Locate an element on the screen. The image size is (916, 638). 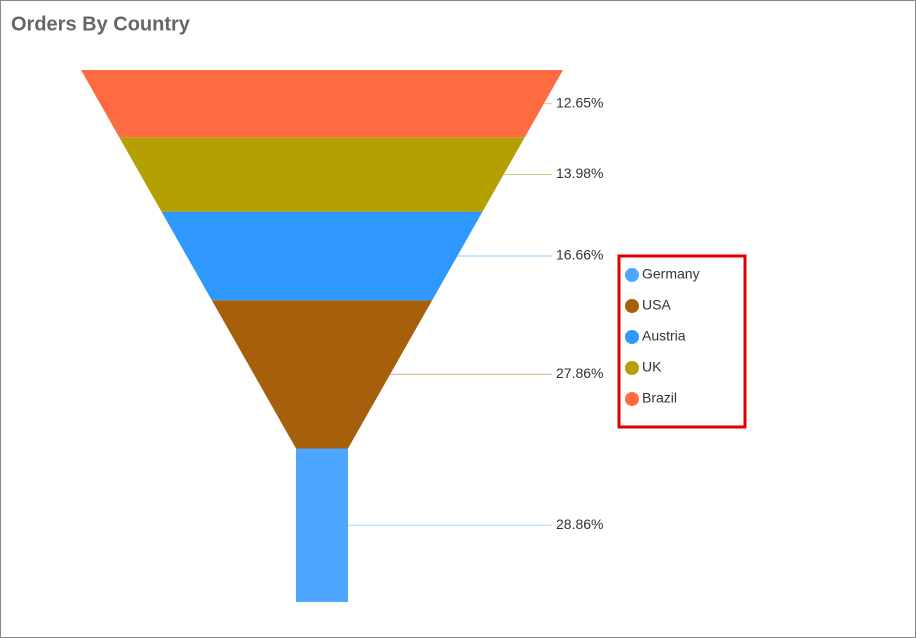
legend-label: Brazil is located at coordinates (659, 398).